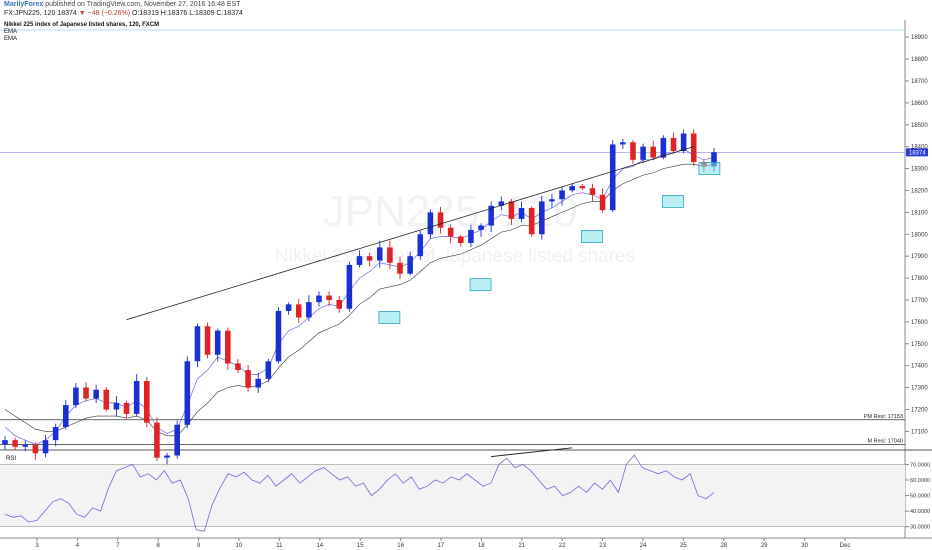  I want to click on trendline-lower, so click(532, 452).